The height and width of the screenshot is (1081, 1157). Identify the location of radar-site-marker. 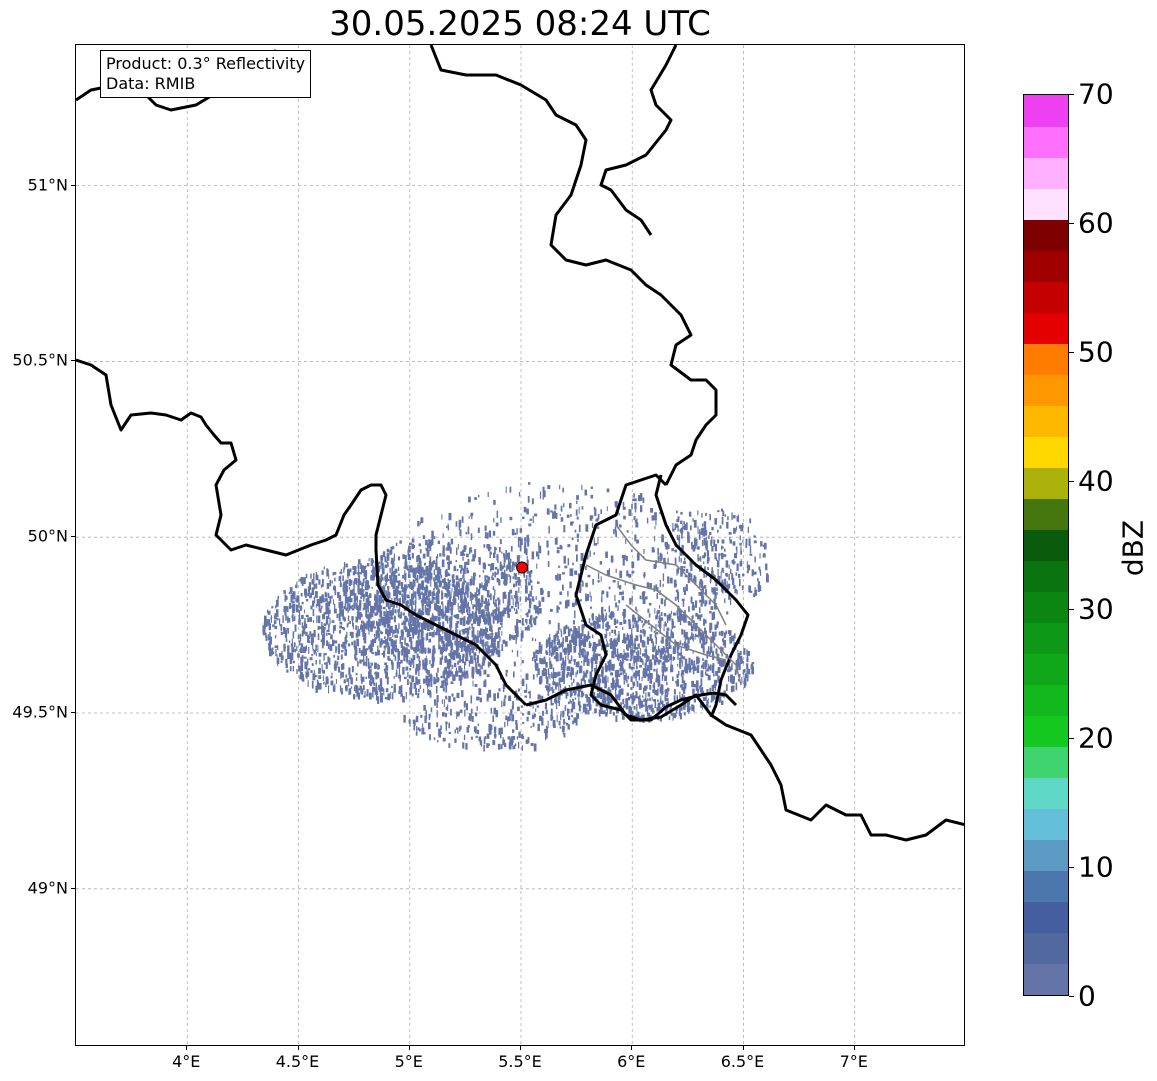
(522, 567).